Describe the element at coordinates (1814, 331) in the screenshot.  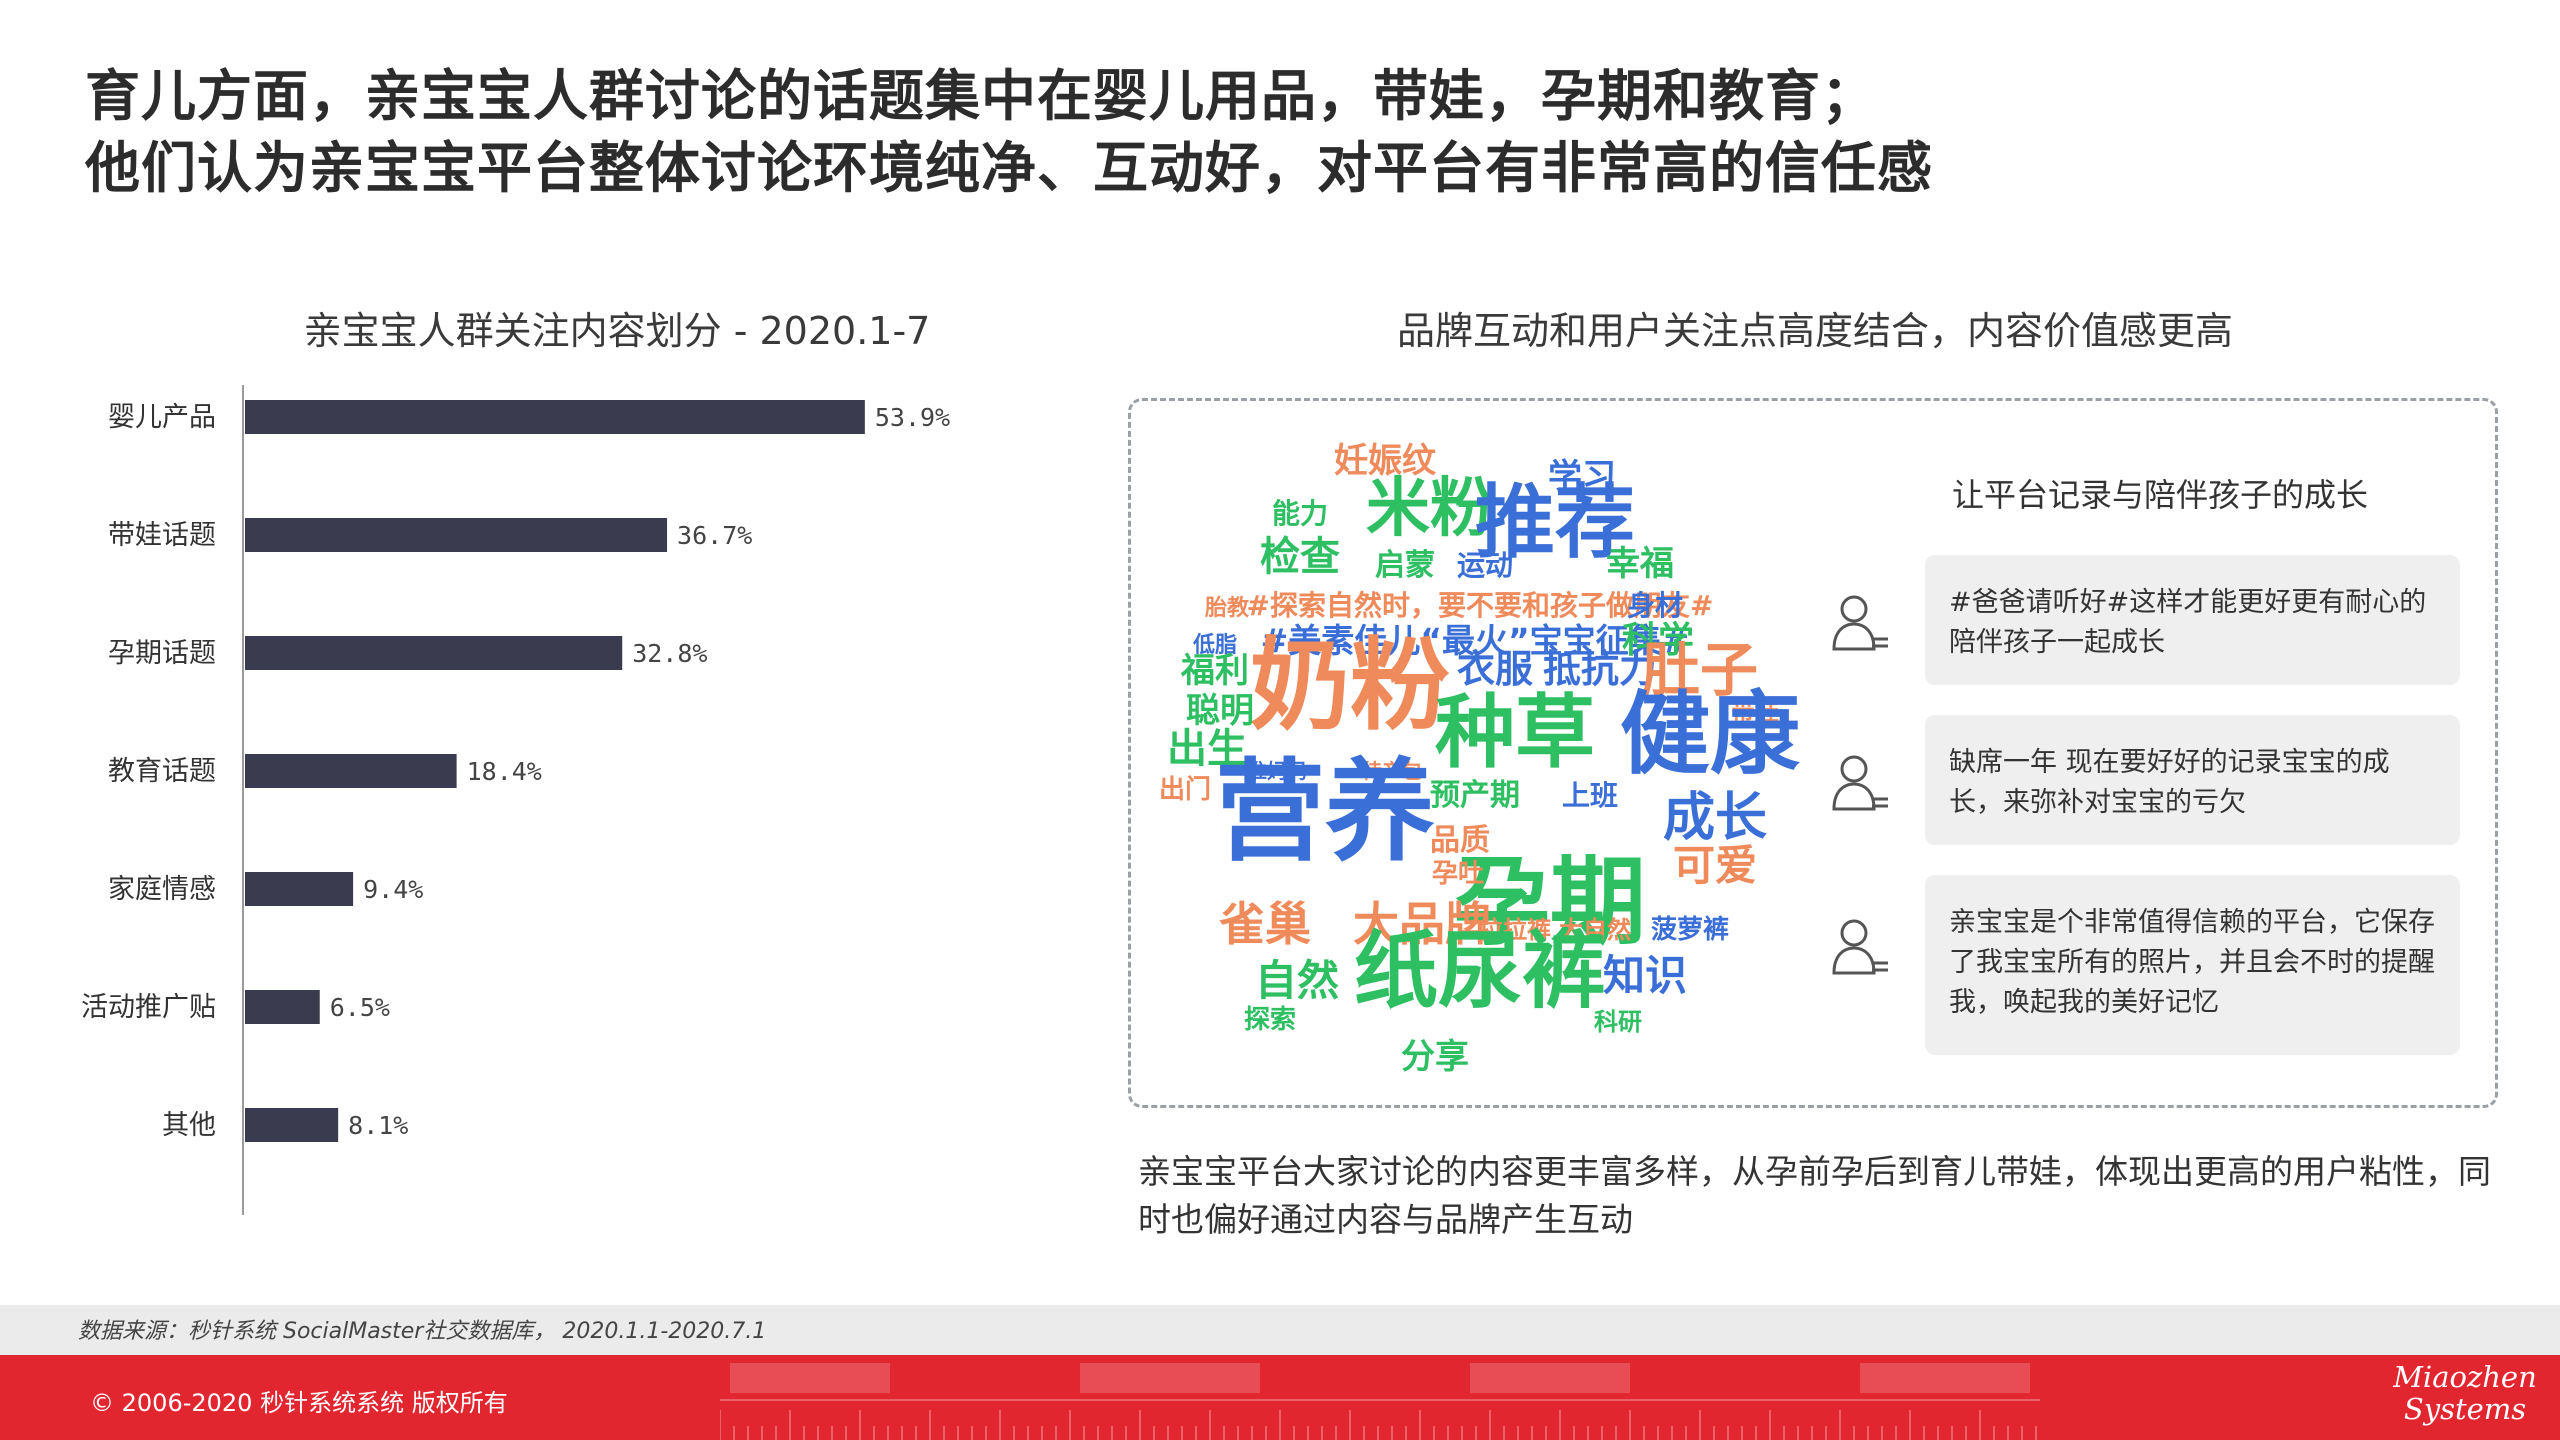
I see `word-cloud-title: 品牌互动和用户关注点高度结合，内容价值感更高` at that location.